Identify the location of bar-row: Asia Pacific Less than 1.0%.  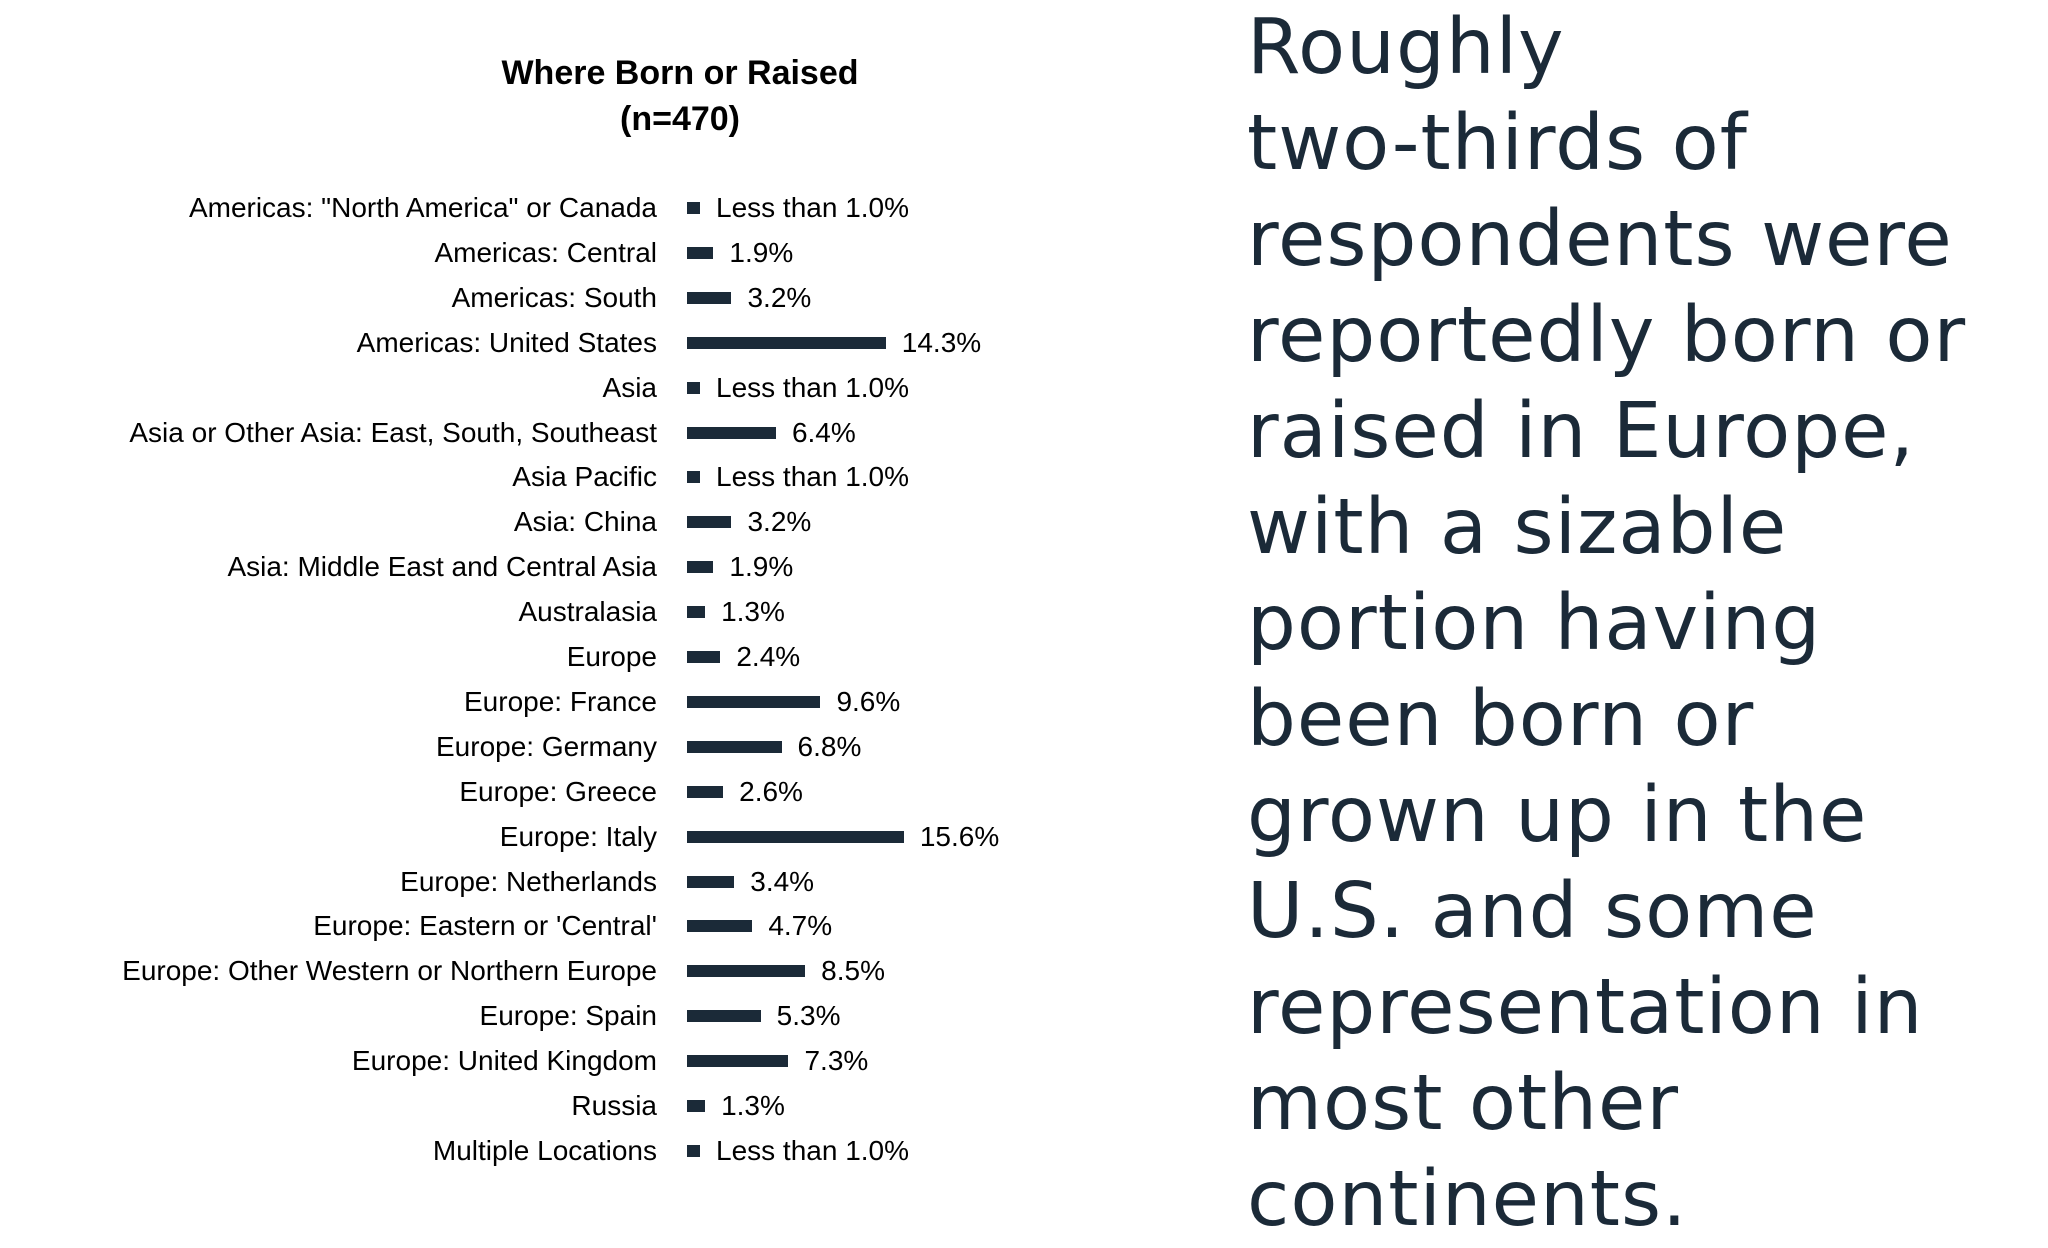
(575, 477).